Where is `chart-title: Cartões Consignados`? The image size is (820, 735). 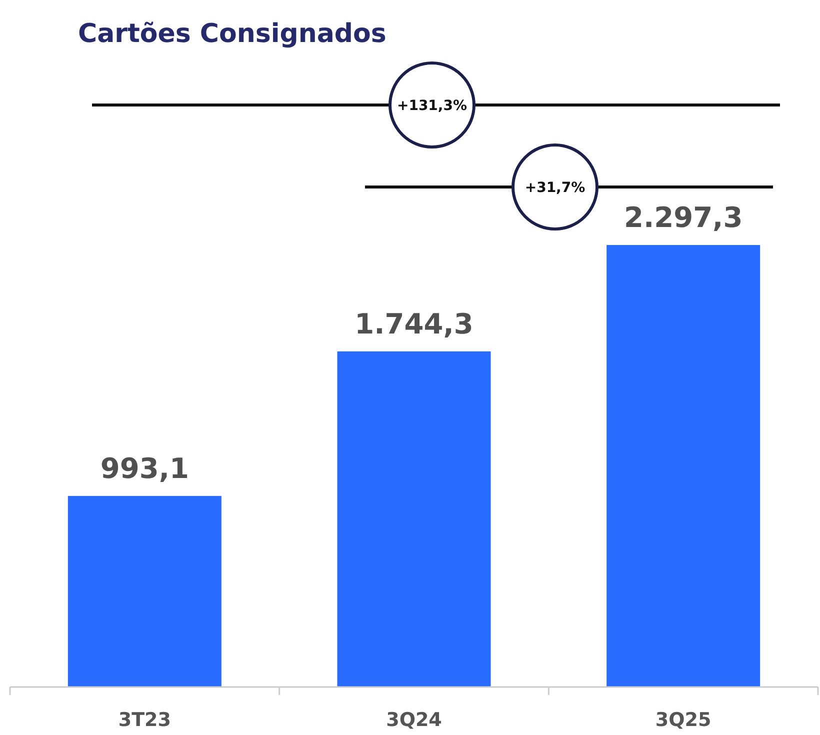
chart-title: Cartões Consignados is located at coordinates (232, 34).